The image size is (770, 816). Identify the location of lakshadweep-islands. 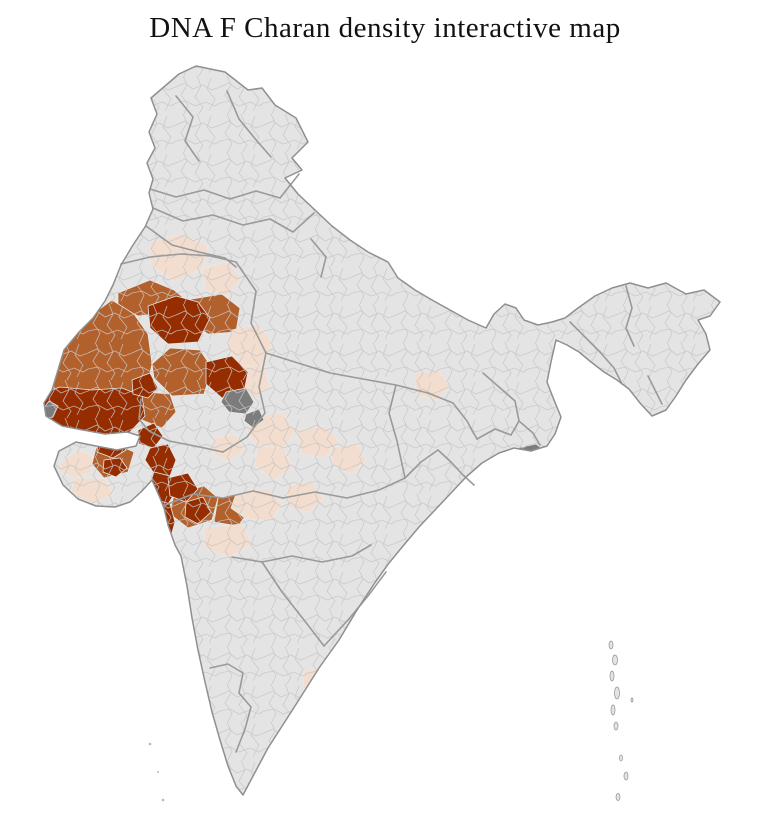
(156, 772).